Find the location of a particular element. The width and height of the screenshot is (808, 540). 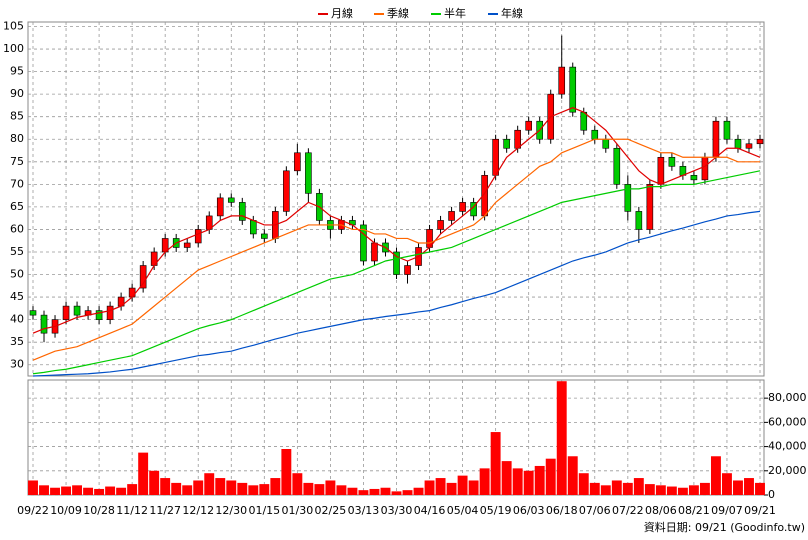

y-tick-label: 85 is located at coordinates (17, 116).